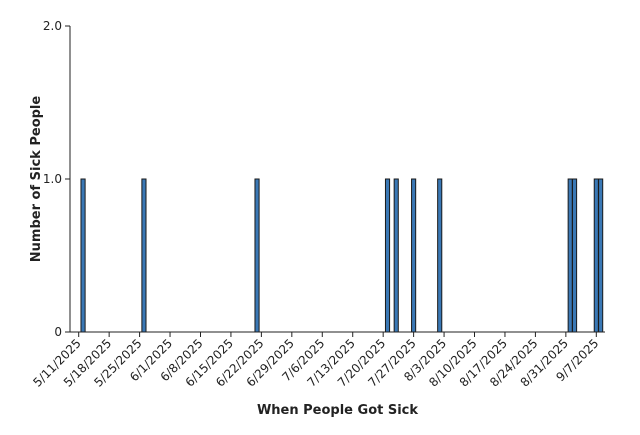 The width and height of the screenshot is (640, 435). I want to click on y-ticks: 0 1.0 2.0, so click(56, 179).